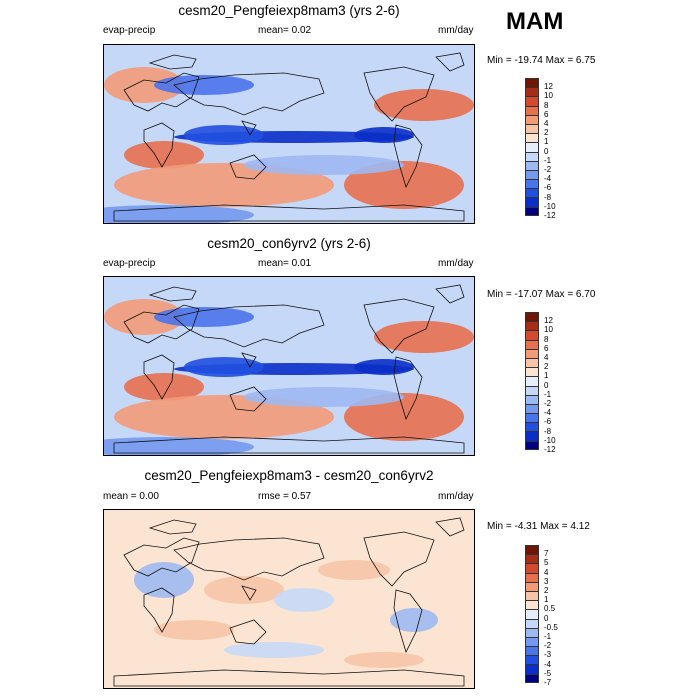 This screenshot has width=700, height=700. What do you see at coordinates (285, 30) in the screenshot?
I see `panel-1-mean-label: mean= 0.02` at bounding box center [285, 30].